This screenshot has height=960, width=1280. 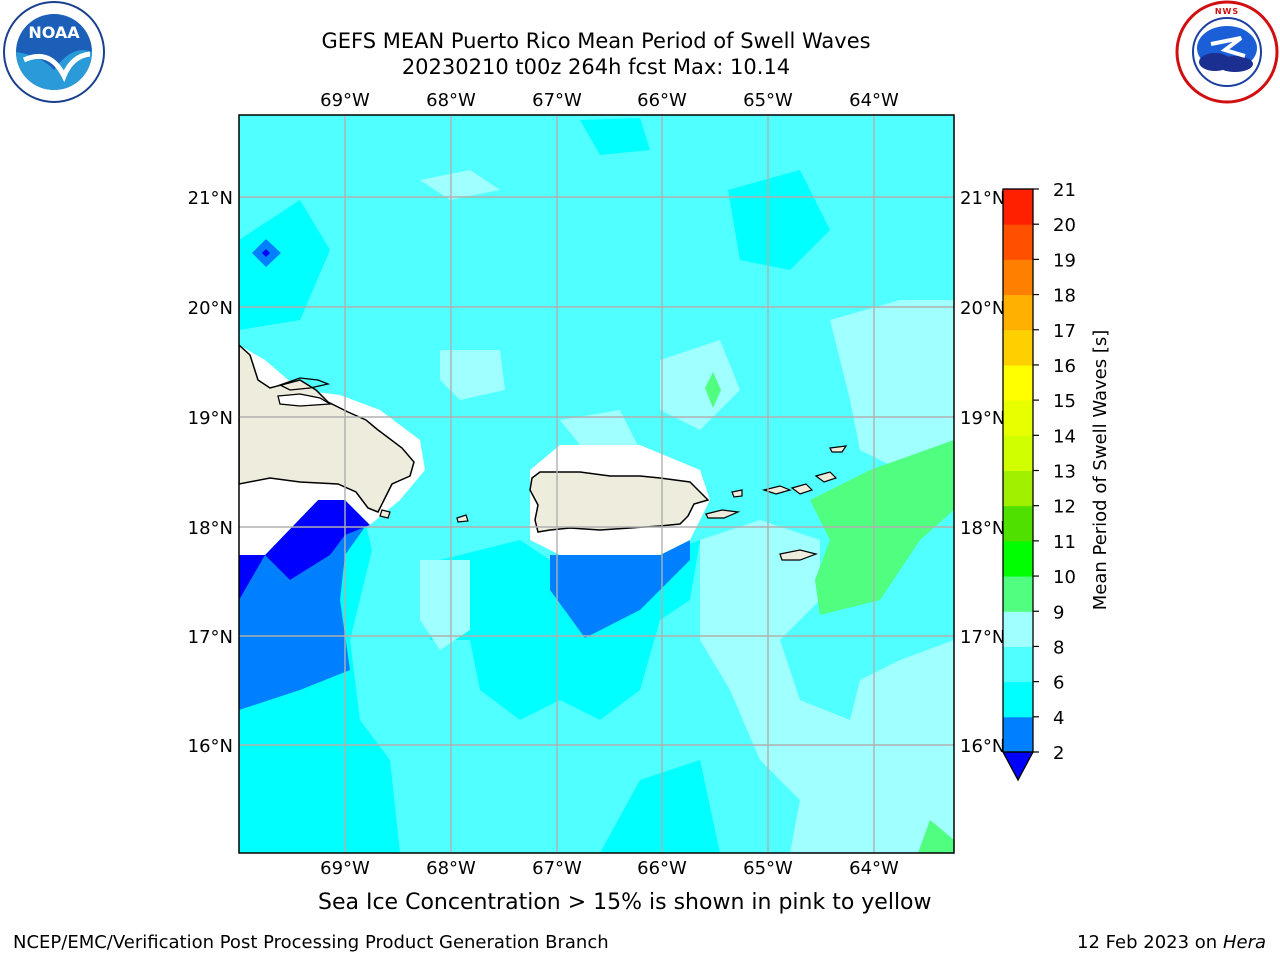 What do you see at coordinates (1064, 577) in the screenshot?
I see `colorbar-tick-label: 10` at bounding box center [1064, 577].